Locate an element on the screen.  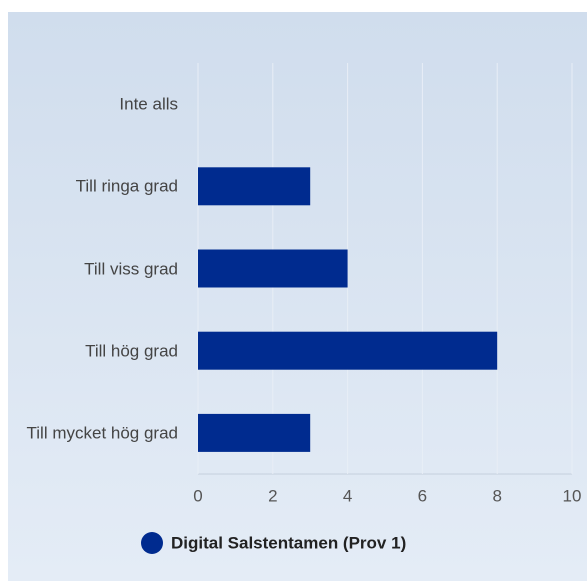
legend-label: Digital Salstentamen (Prov 1) is located at coordinates (288, 542).